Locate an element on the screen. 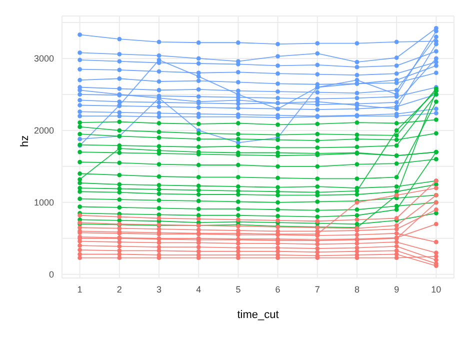  x-tick-label: 3 is located at coordinates (159, 289).